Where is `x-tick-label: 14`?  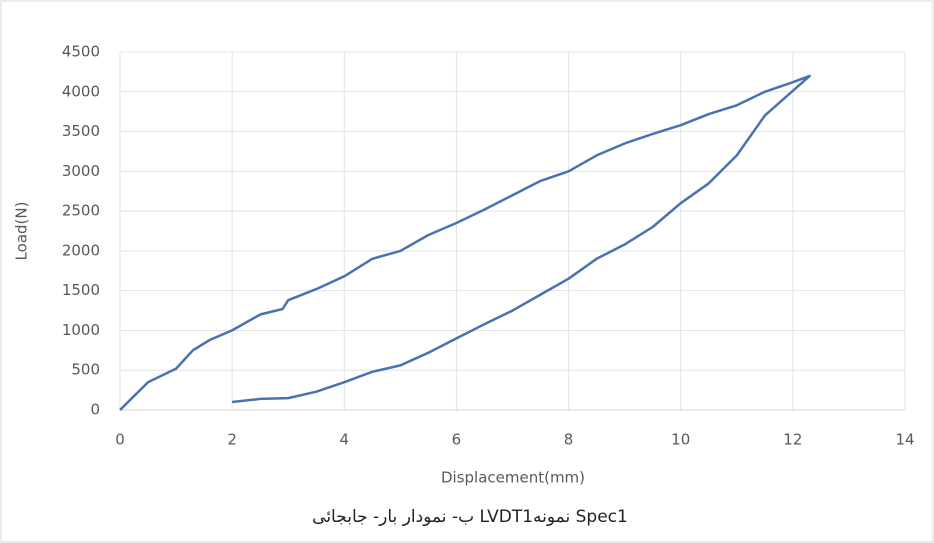 x-tick-label: 14 is located at coordinates (904, 440).